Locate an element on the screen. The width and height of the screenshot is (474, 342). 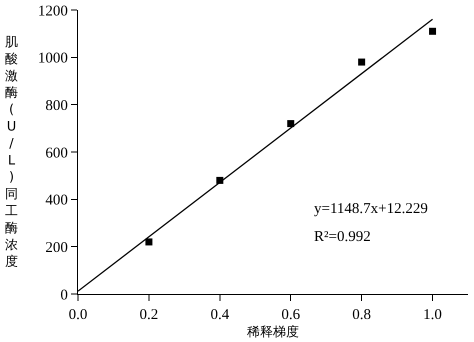
annotation: R²=0.992 is located at coordinates (342, 237).